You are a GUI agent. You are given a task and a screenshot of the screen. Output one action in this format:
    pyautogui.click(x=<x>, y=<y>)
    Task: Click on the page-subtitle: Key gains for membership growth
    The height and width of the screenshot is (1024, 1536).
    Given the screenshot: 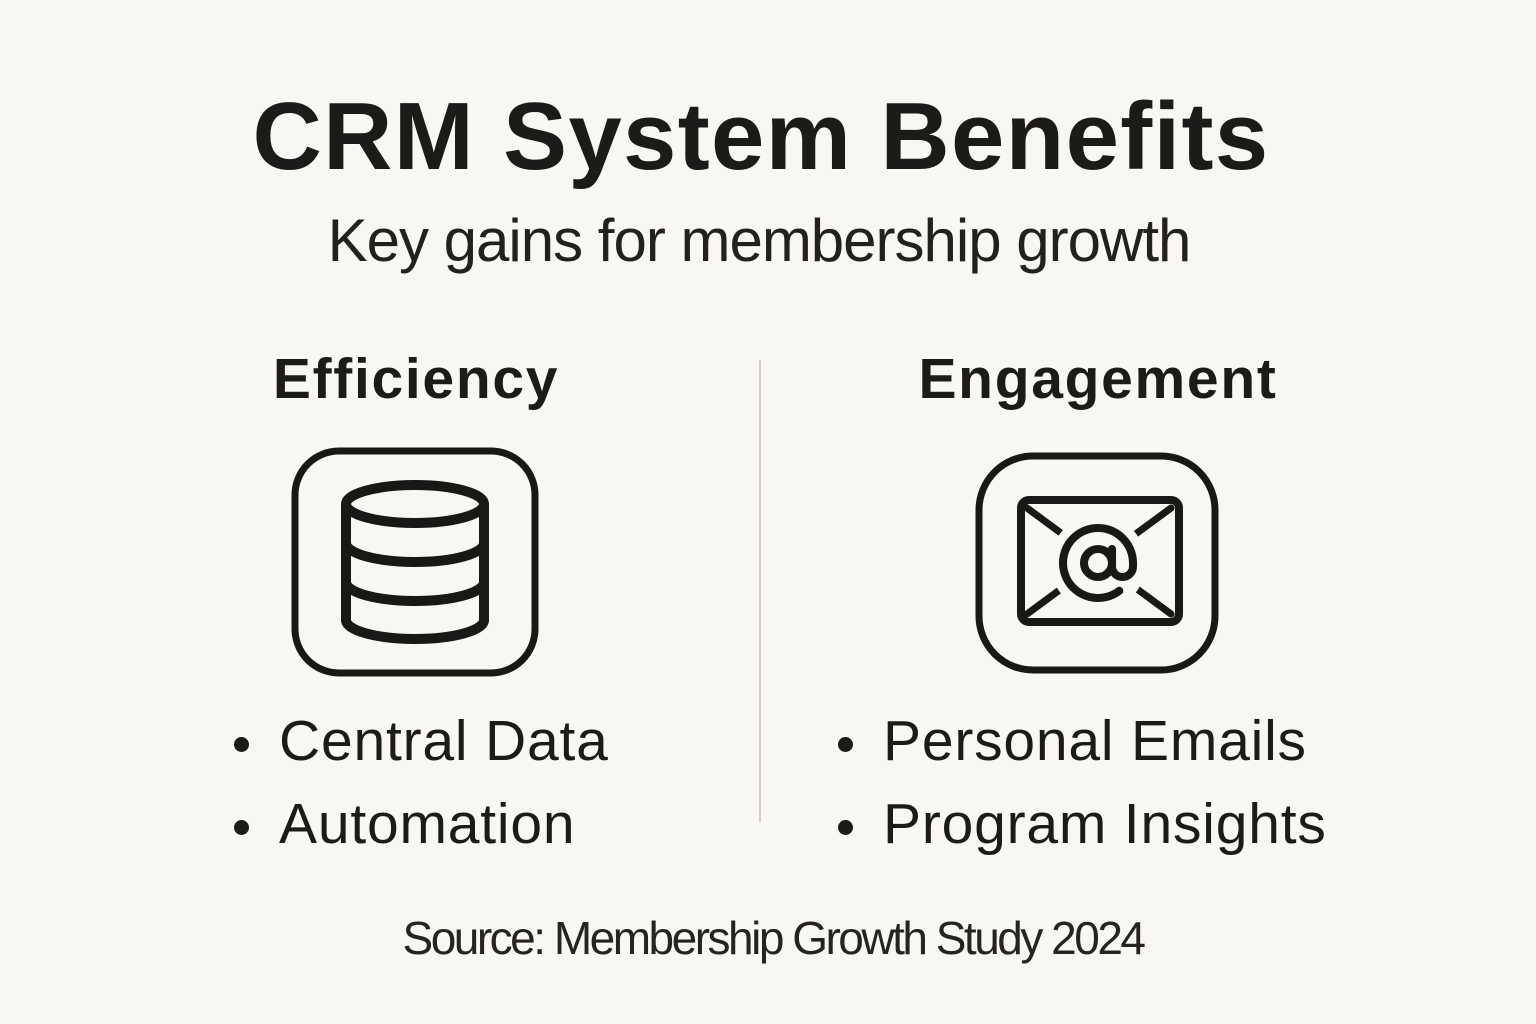 What is the action you would take?
    pyautogui.click(x=759, y=240)
    